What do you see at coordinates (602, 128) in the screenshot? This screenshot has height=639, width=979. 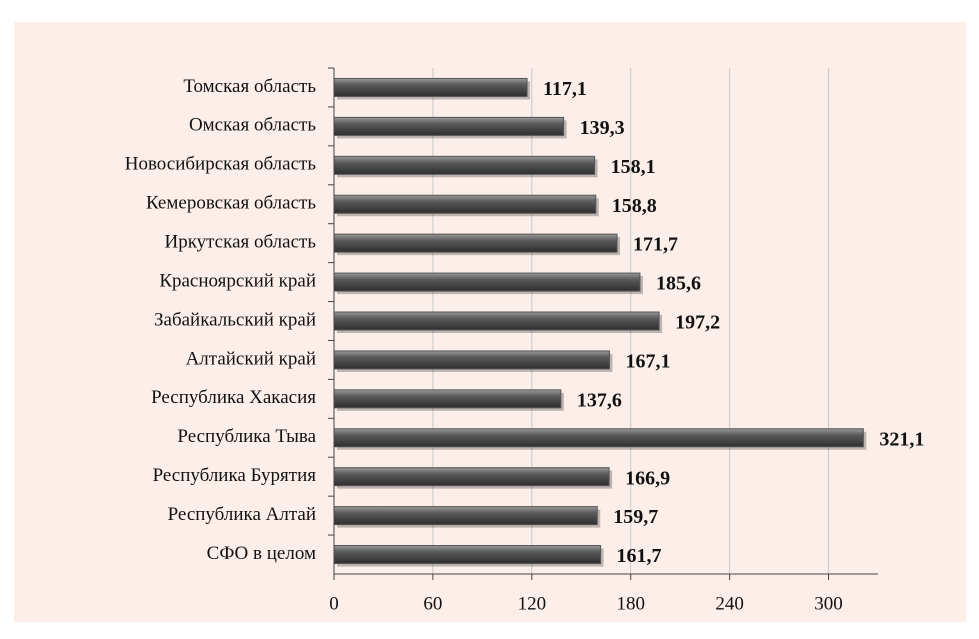 I see `value-label: 139,3` at bounding box center [602, 128].